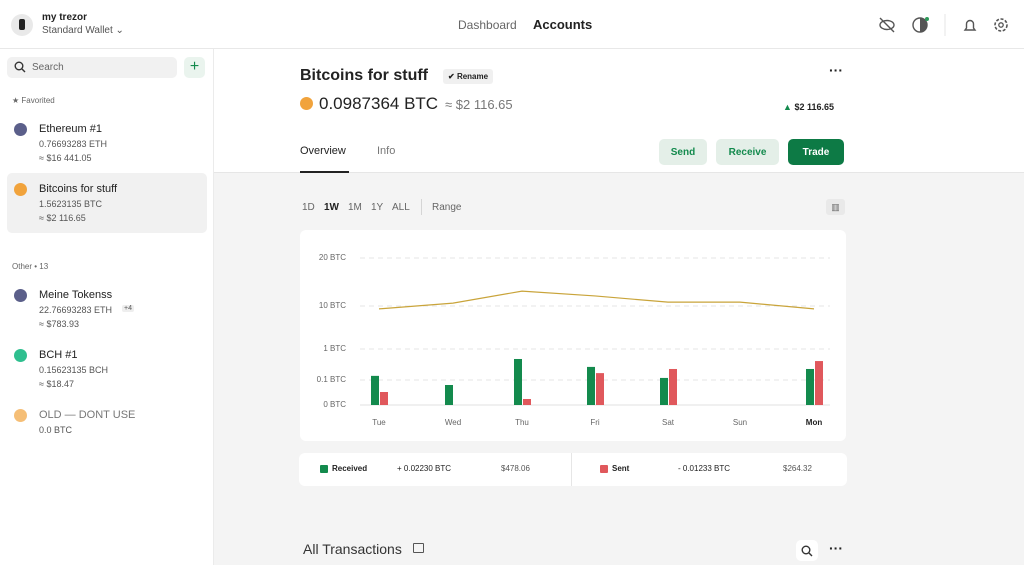 The height and width of the screenshot is (565, 1024). Describe the element at coordinates (704, 468) in the screenshot. I see `sent-amount: - 0.01233 BTC` at that location.